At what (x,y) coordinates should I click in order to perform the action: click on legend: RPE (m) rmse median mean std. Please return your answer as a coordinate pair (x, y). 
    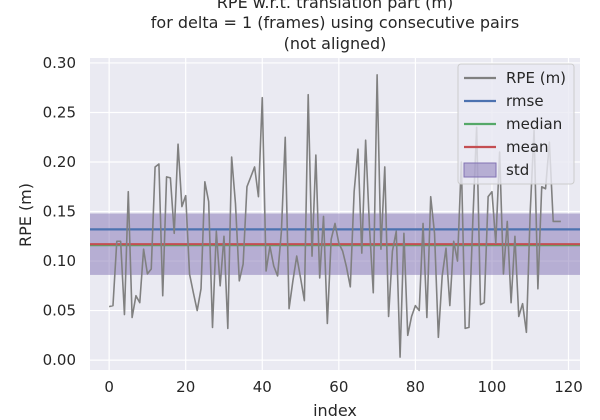
    Looking at the image, I should click on (516, 124).